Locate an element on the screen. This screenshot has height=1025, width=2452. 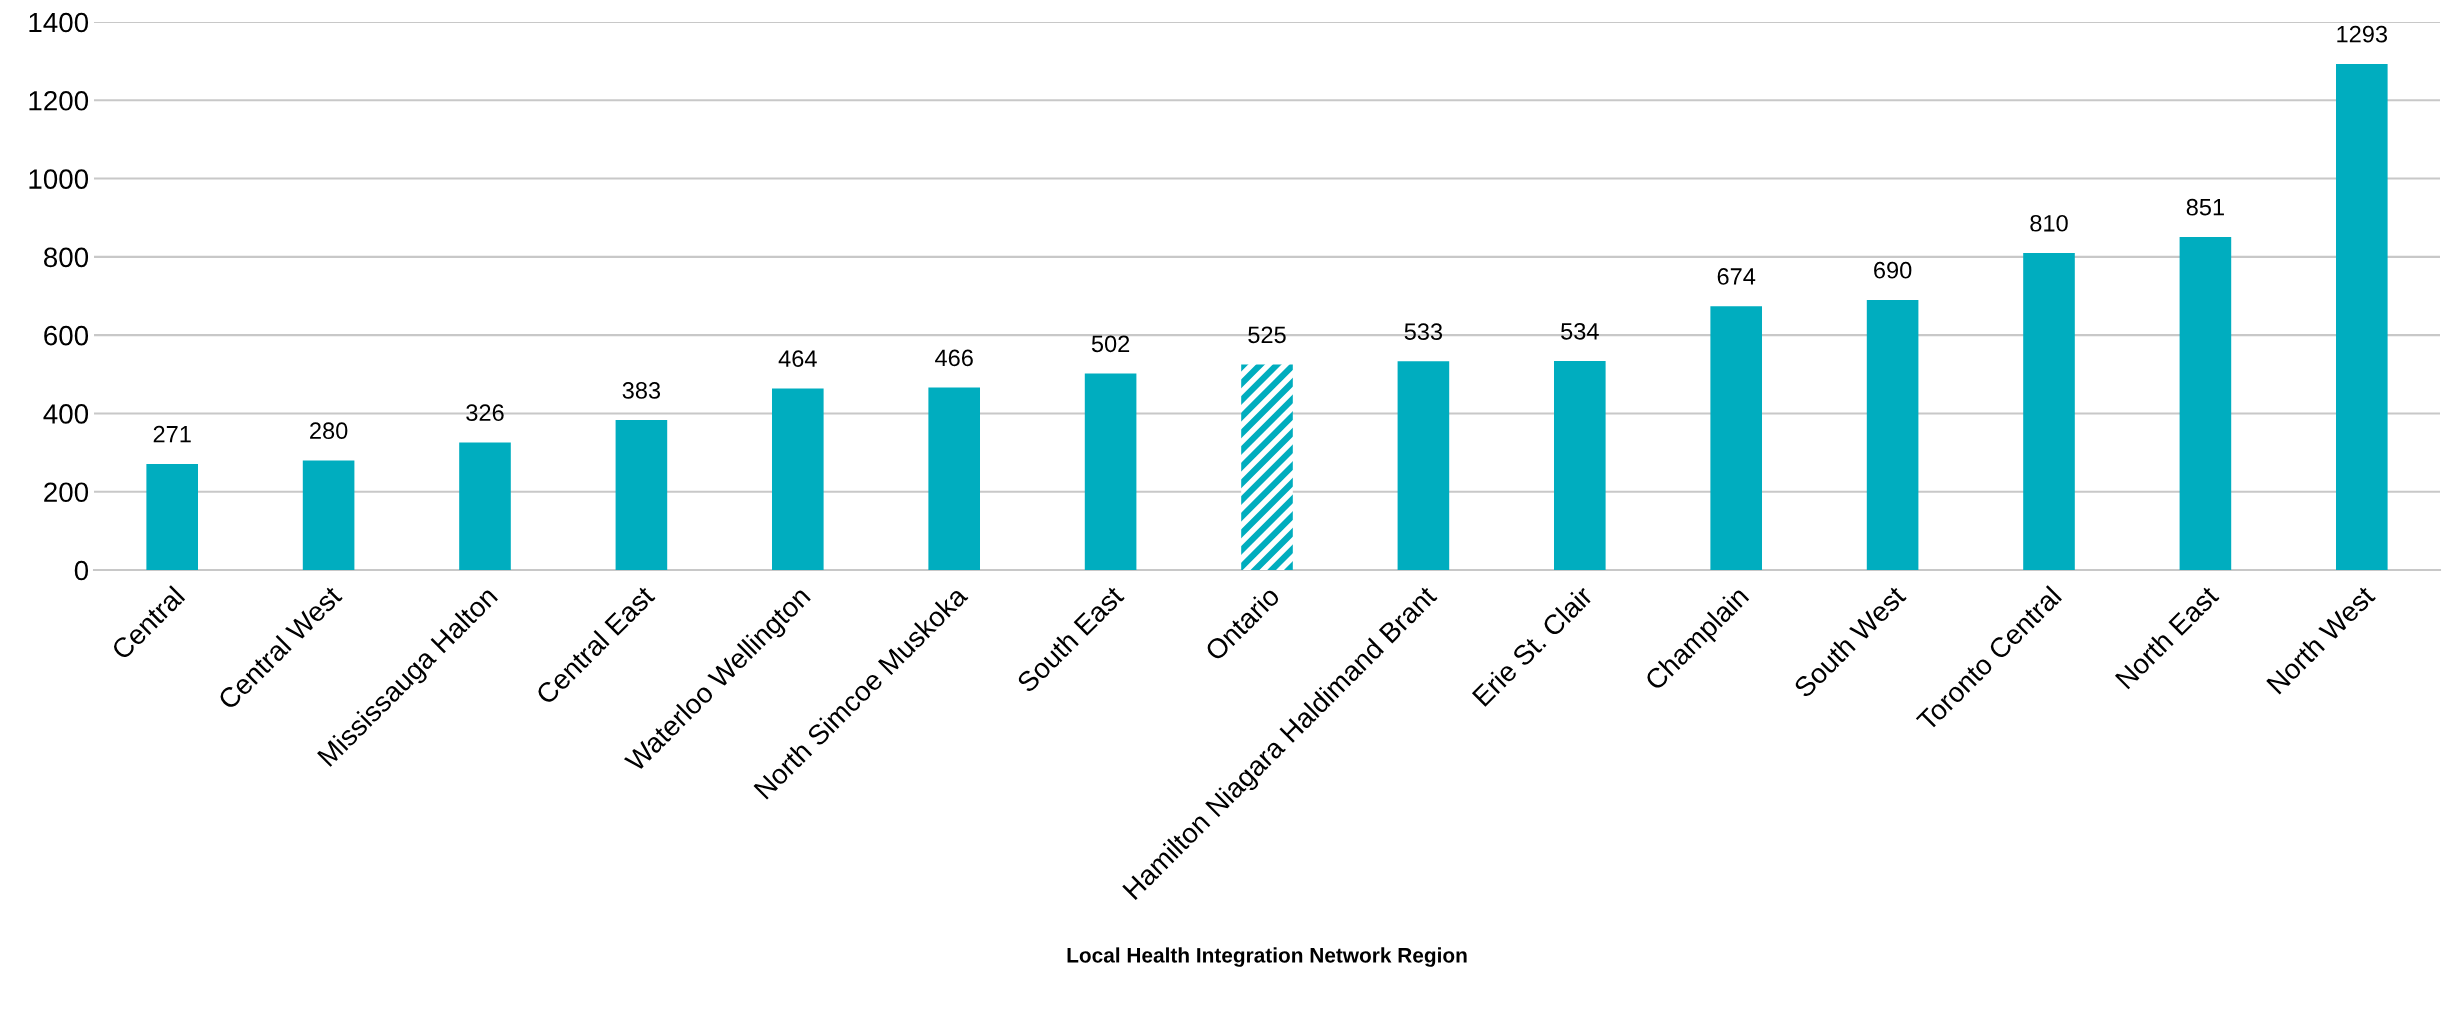
data-label: 464 is located at coordinates (797, 359).